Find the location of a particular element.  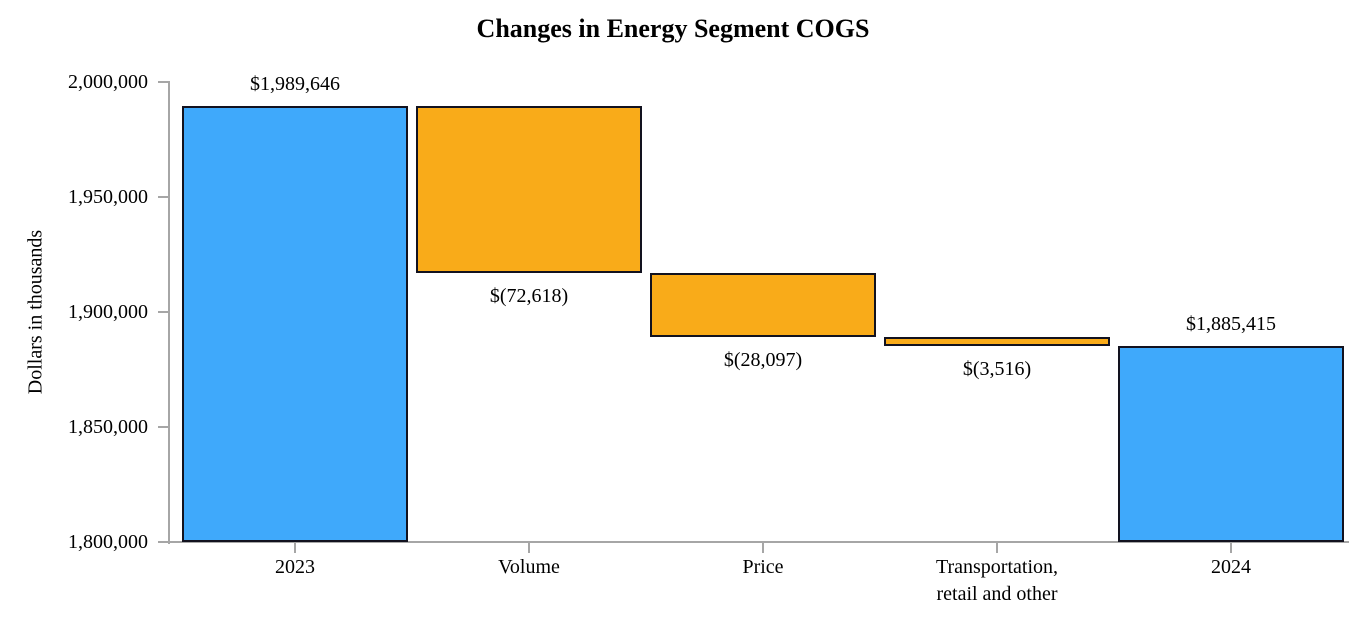

x-axis-line is located at coordinates (753, 542).